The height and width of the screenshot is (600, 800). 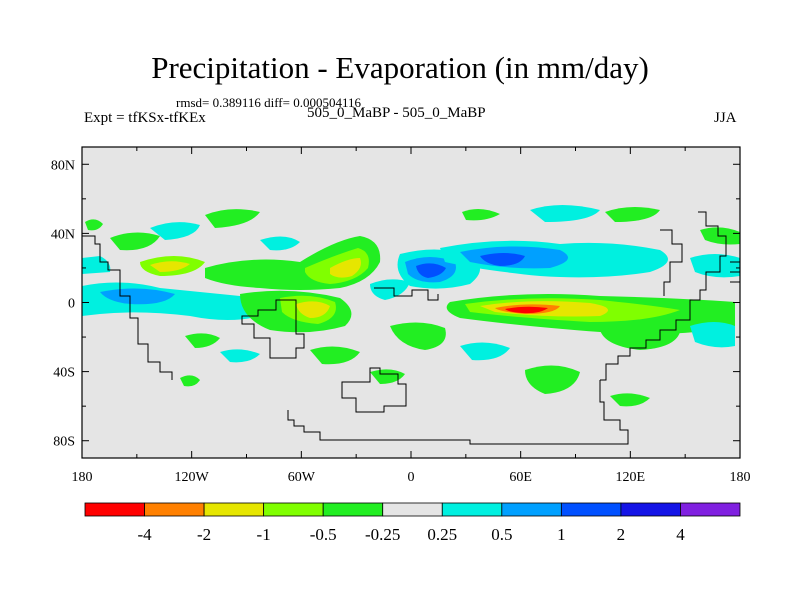 What do you see at coordinates (415, 370) in the screenshot?
I see `pattern-south` at bounding box center [415, 370].